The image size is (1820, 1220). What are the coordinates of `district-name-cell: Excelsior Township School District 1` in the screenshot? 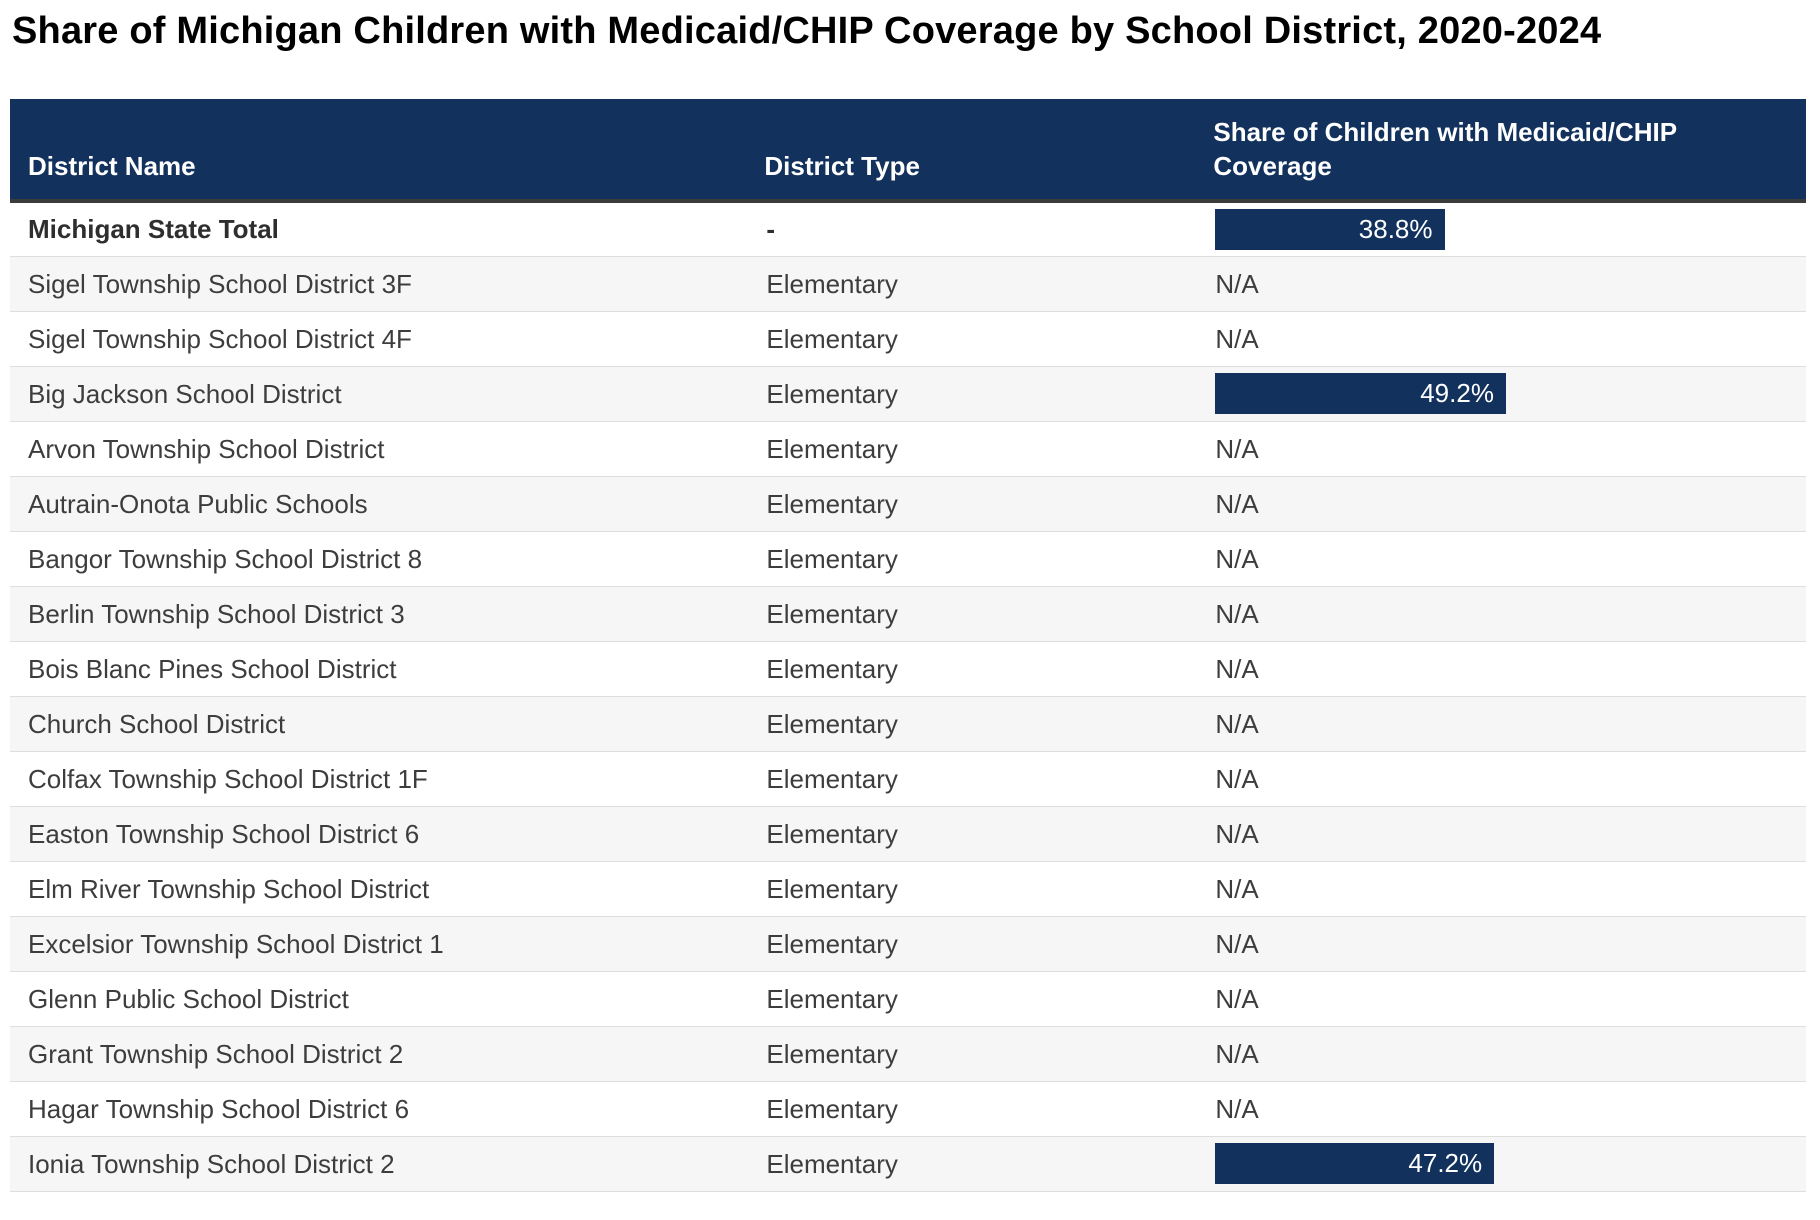 It's located at (378, 944).